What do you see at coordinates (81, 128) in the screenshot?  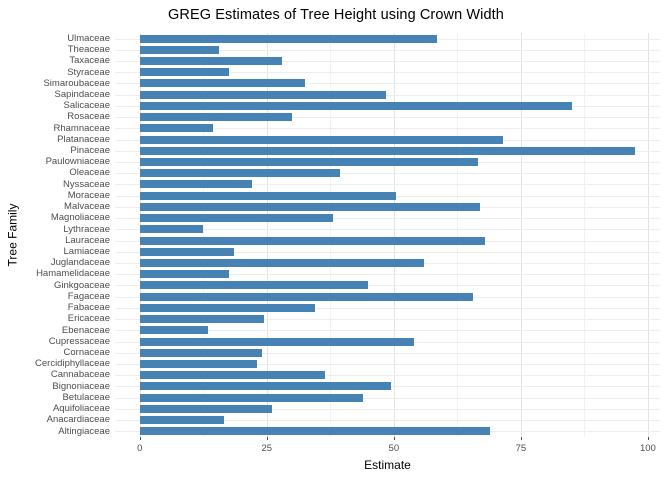 I see `category-label: Rhamnaceae` at bounding box center [81, 128].